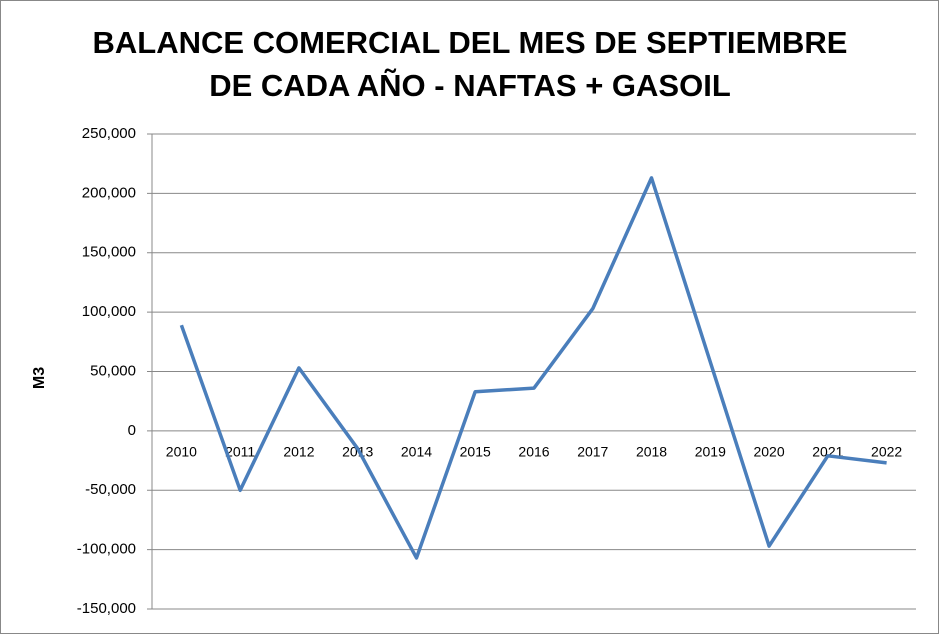 Image resolution: width=939 pixels, height=634 pixels. I want to click on x-tick-label: 2012, so click(298, 452).